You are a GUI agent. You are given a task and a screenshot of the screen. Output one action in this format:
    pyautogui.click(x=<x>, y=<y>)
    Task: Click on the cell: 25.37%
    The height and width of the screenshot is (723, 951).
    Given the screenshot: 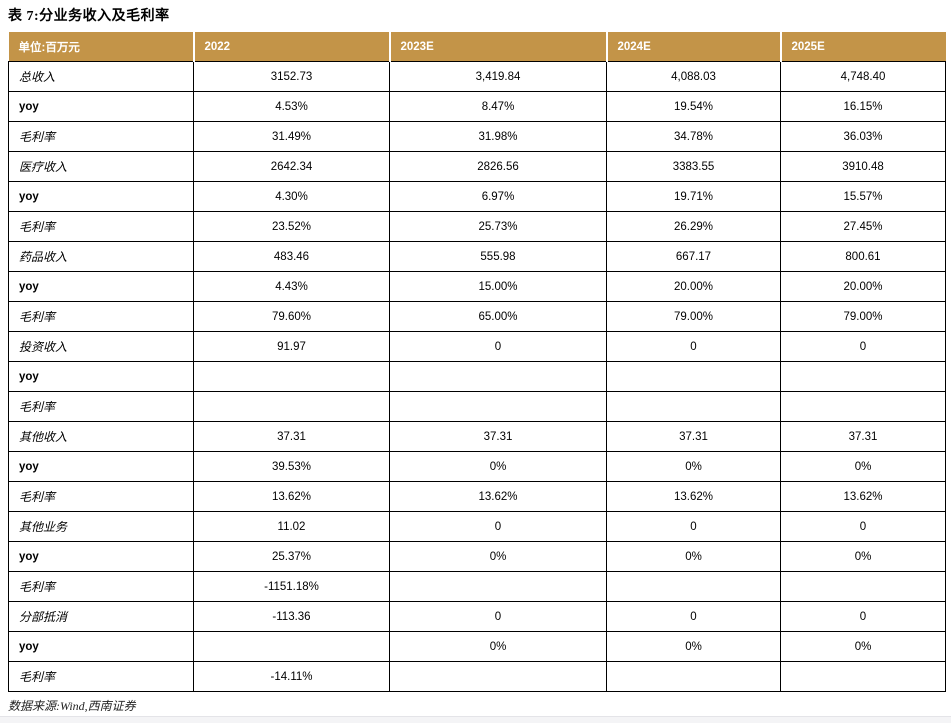 What is the action you would take?
    pyautogui.click(x=291, y=556)
    